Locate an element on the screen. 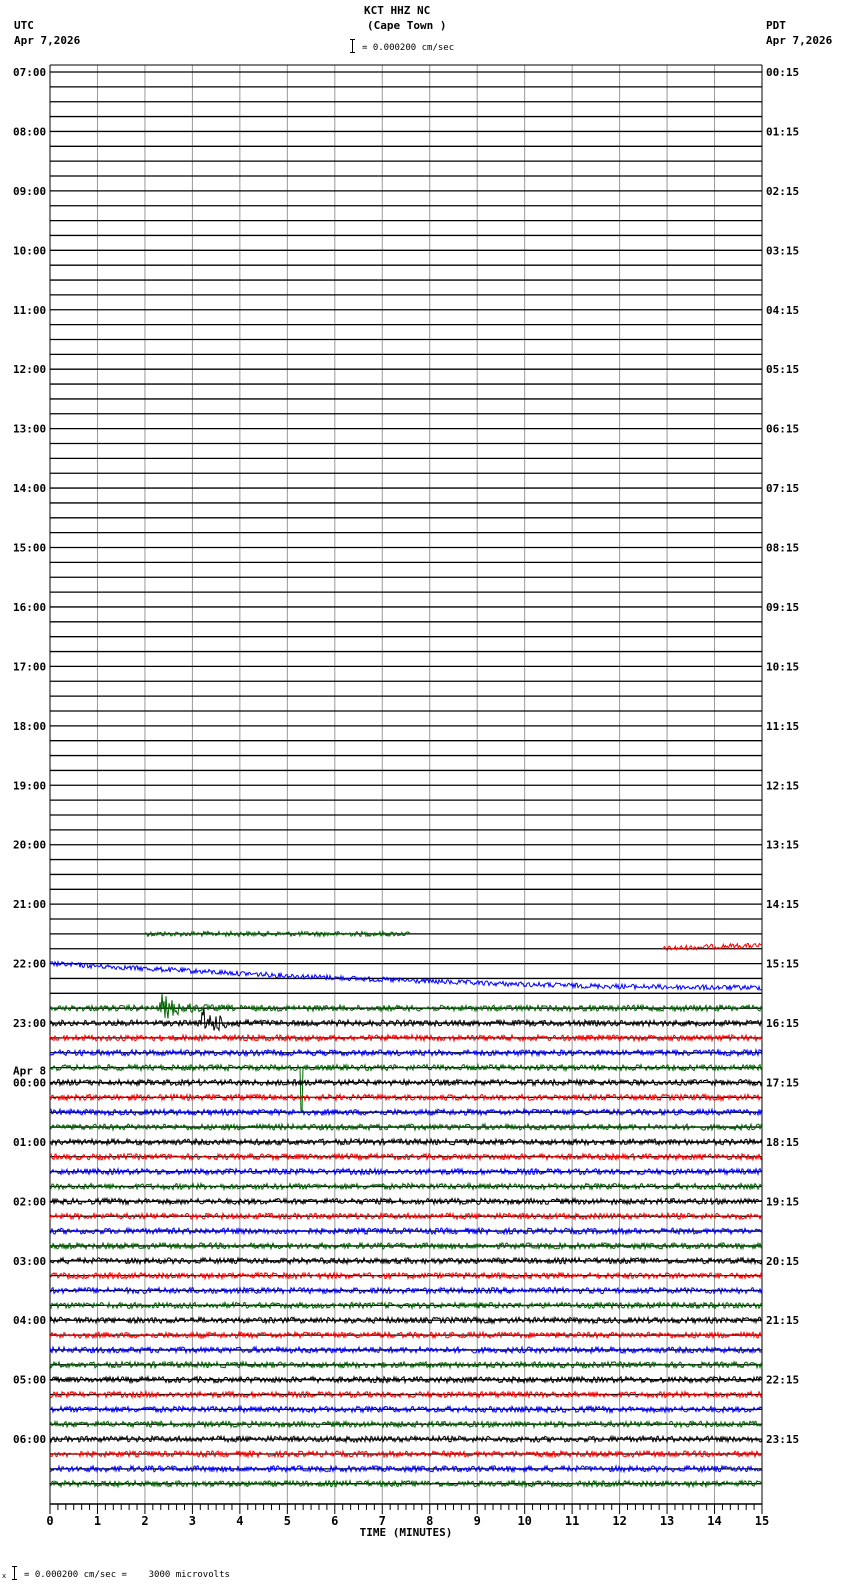  station-title: KCT HHZ NC is located at coordinates (397, 10).